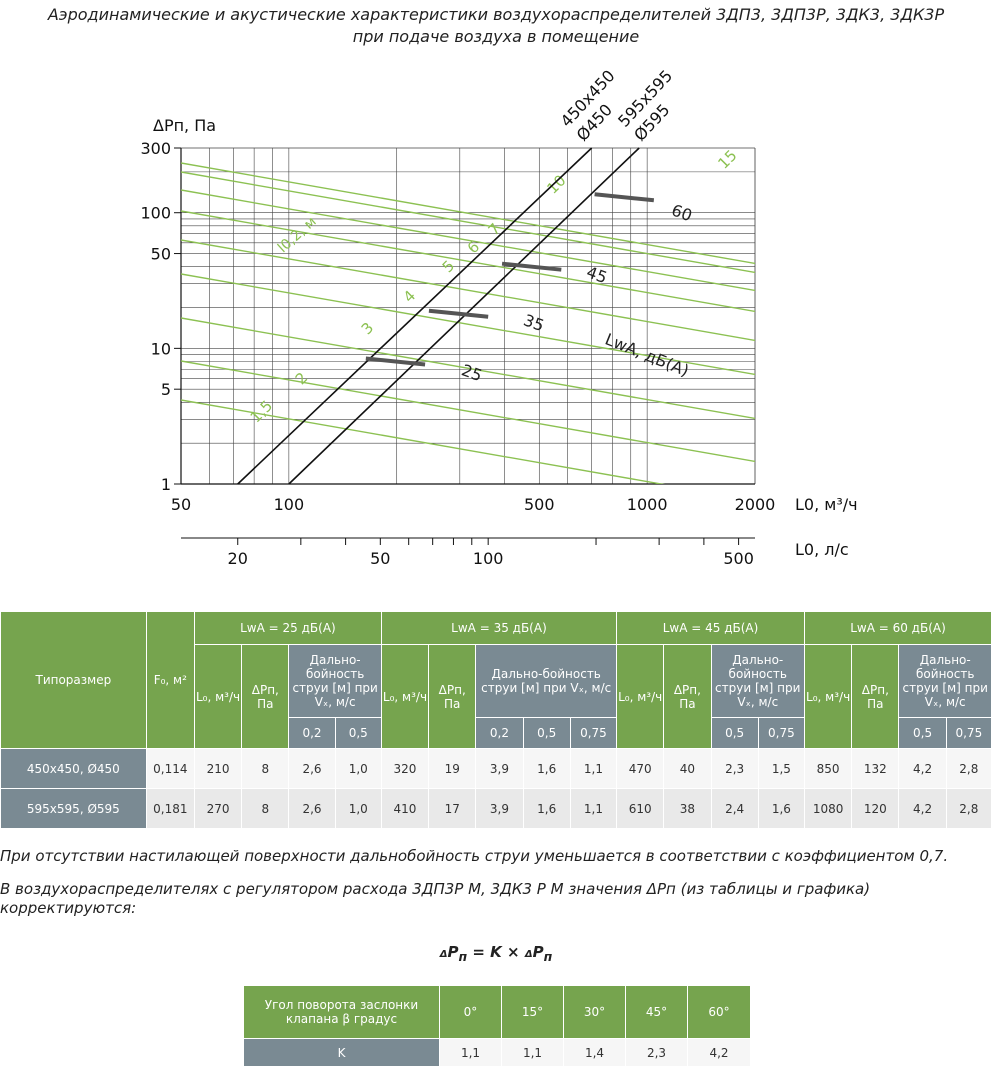 The height and width of the screenshot is (1073, 992). Describe the element at coordinates (405, 808) in the screenshot. I see `table-cell: 410` at that location.